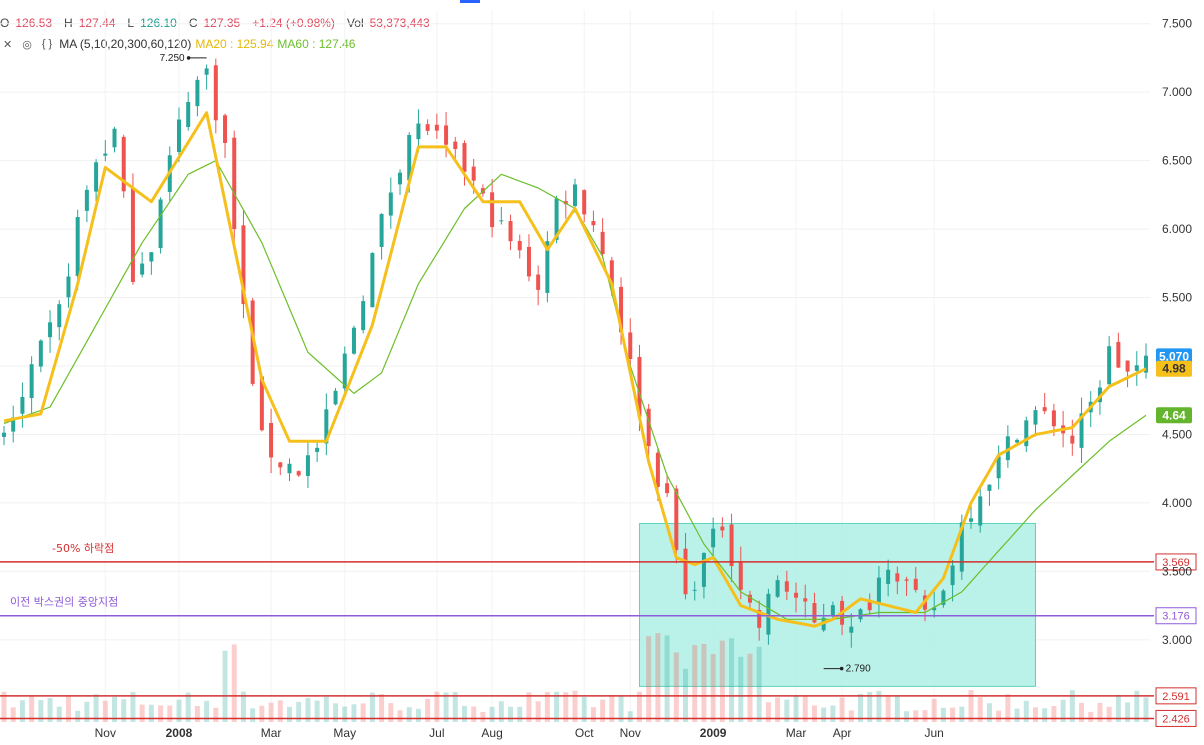  Describe the element at coordinates (1174, 415) in the screenshot. I see `price-badge-box` at that location.